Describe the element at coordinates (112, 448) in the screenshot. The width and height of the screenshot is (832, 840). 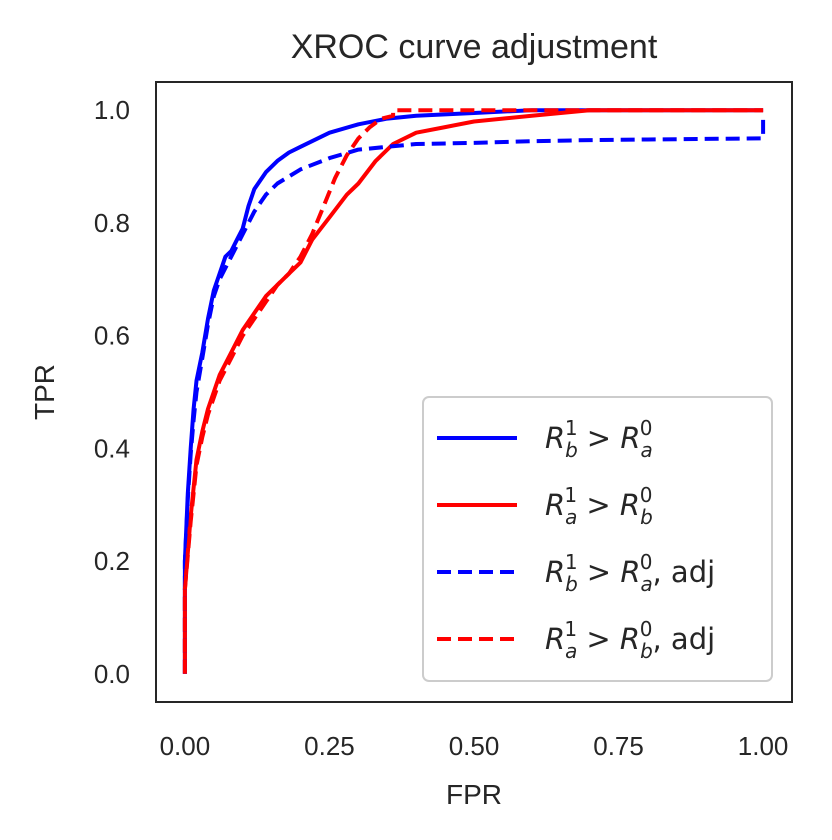
I see `y-tick-label: 0.4` at that location.